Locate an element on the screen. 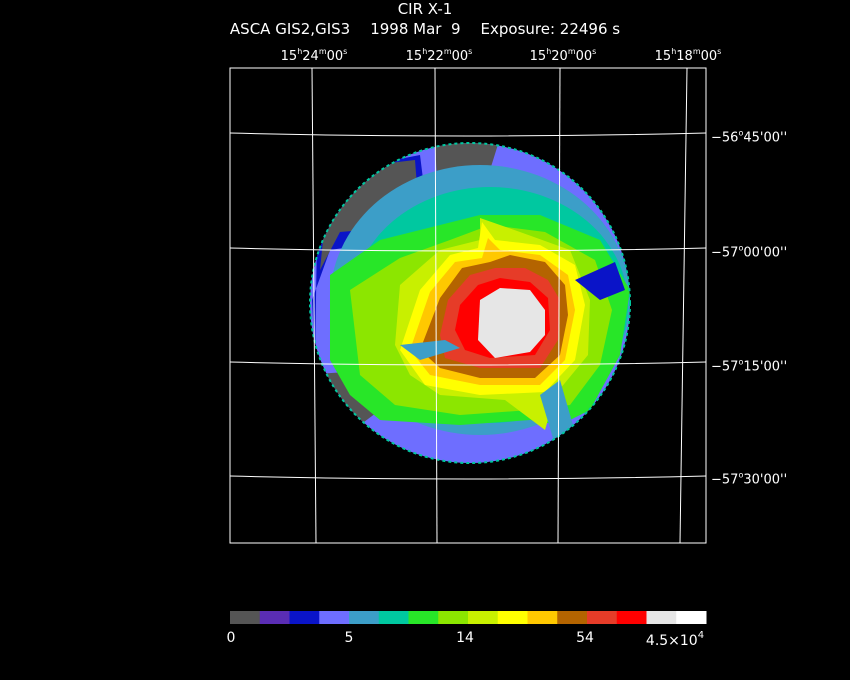 Image resolution: width=850 pixels, height=680 pixels. ra-tick-label: 15h24m00s is located at coordinates (314, 55).